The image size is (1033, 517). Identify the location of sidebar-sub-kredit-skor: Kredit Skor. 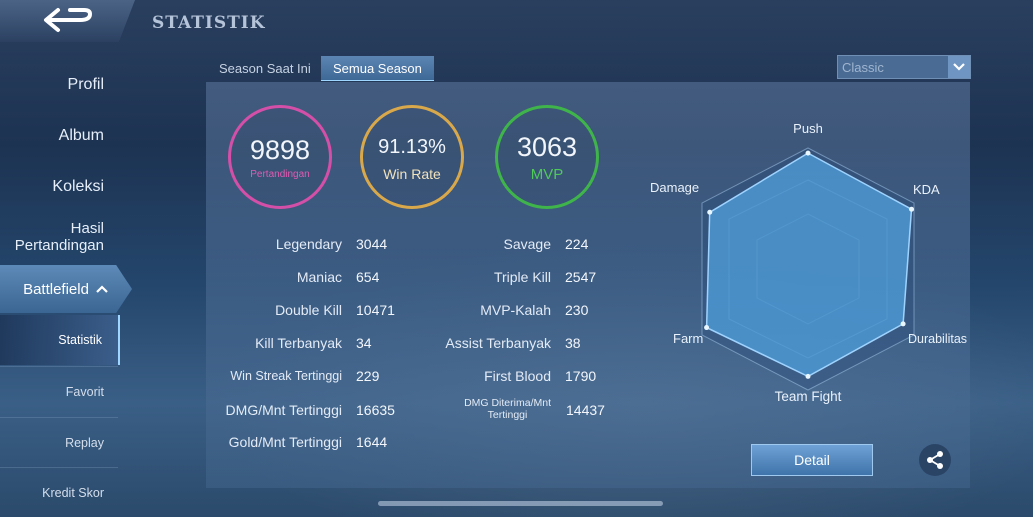
(59, 492).